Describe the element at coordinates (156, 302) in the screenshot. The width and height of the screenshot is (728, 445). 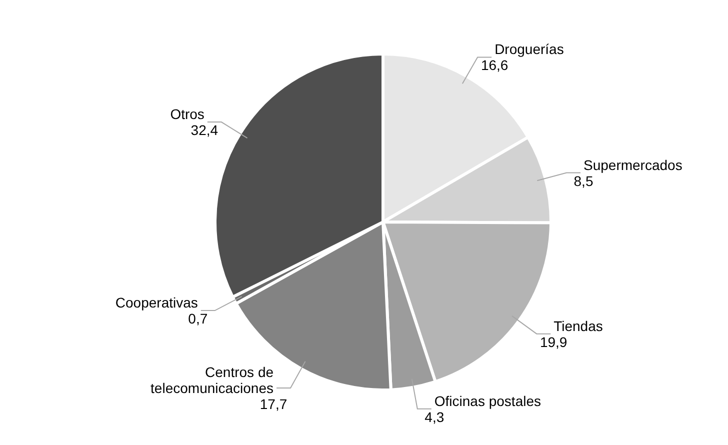
I see `slice-label: Cooperativas` at that location.